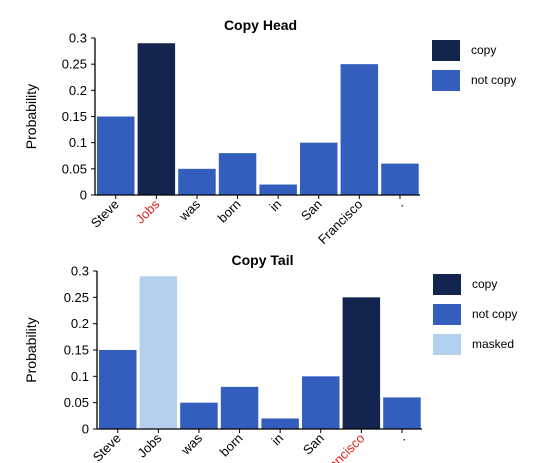  Describe the element at coordinates (493, 344) in the screenshot. I see `copy-tail-legend-label-masked: masked` at that location.